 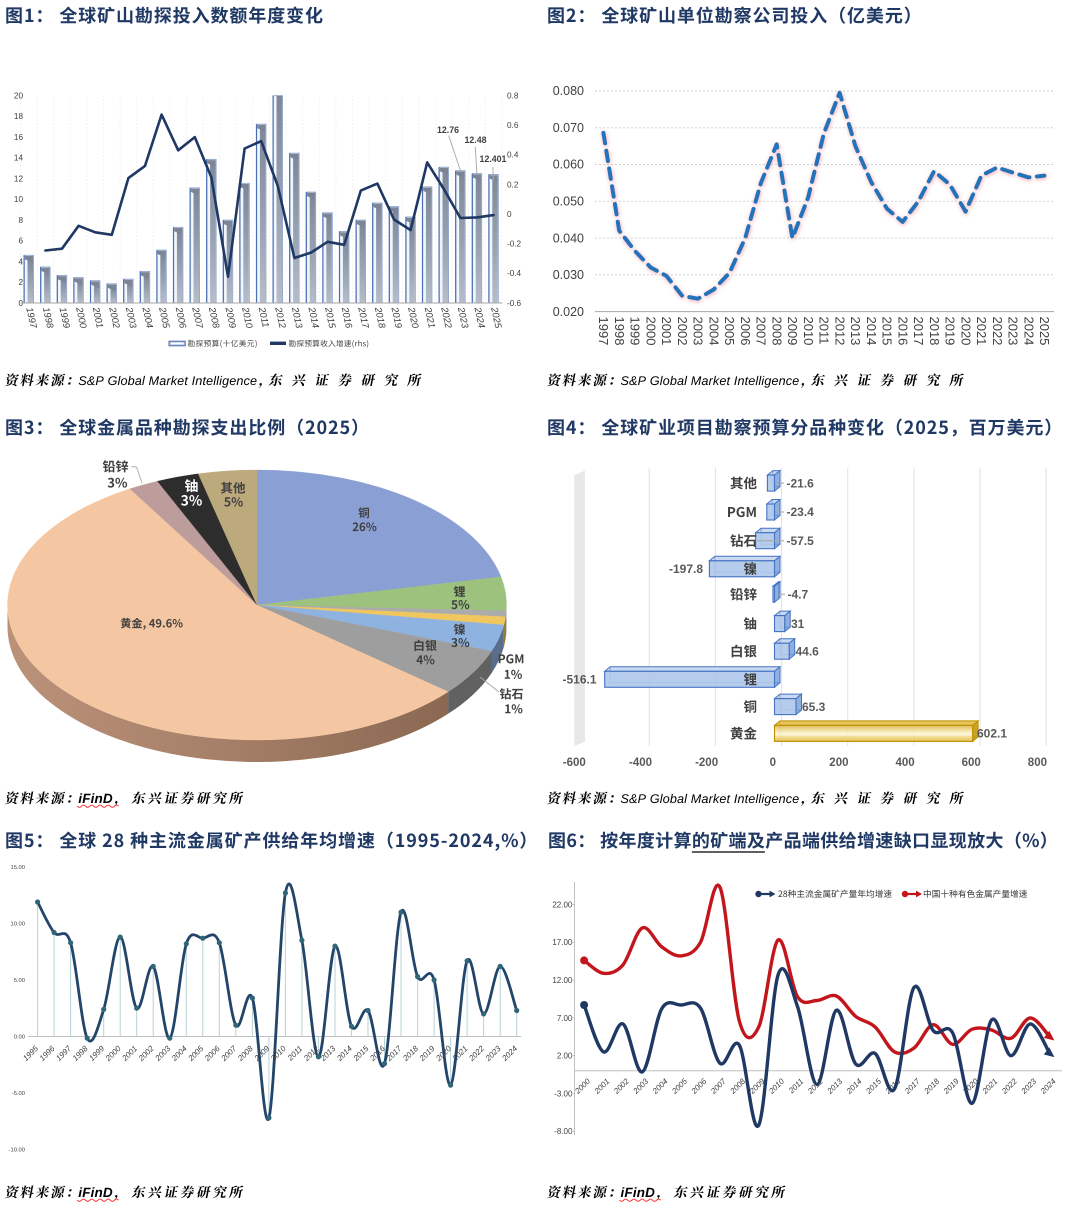 What do you see at coordinates (47, 318) in the screenshot?
I see `svg-text: 1998` at bounding box center [47, 318].